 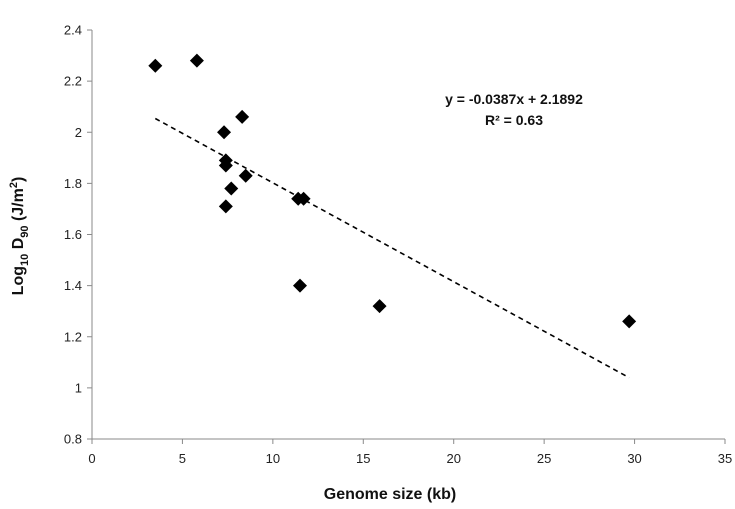 I want to click on y-tick-label: 1.4, so click(x=73, y=285).